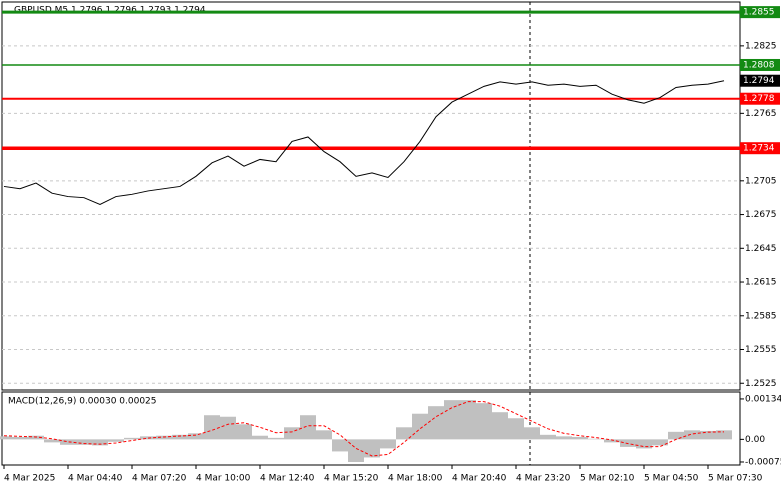 The width and height of the screenshot is (781, 489). Describe the element at coordinates (761, 283) in the screenshot. I see `y-tick-label: 1.2615` at that location.